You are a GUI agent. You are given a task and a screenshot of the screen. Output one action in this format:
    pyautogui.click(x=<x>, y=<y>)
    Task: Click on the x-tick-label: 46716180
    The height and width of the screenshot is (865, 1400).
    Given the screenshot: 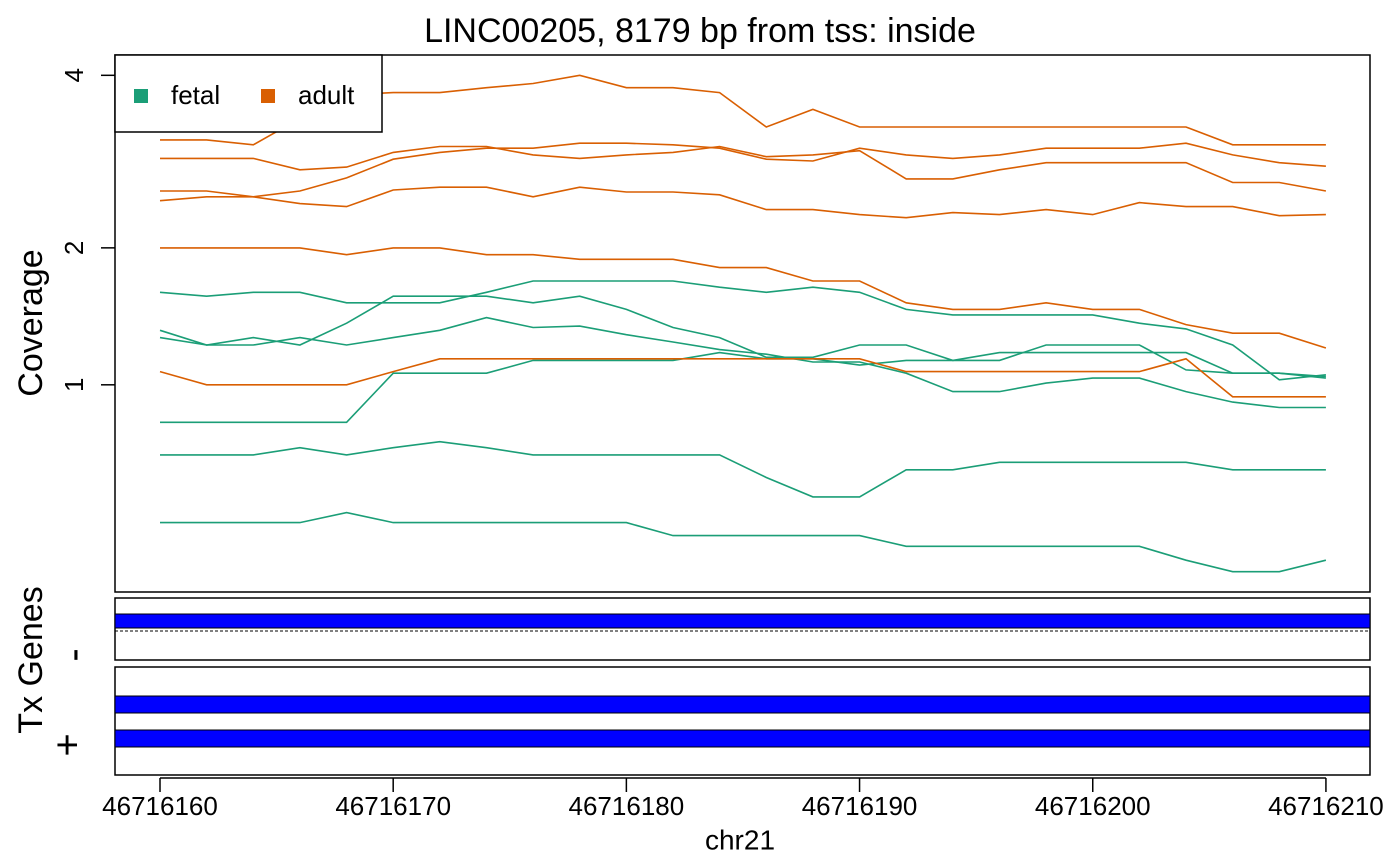 What is the action you would take?
    pyautogui.click(x=627, y=806)
    